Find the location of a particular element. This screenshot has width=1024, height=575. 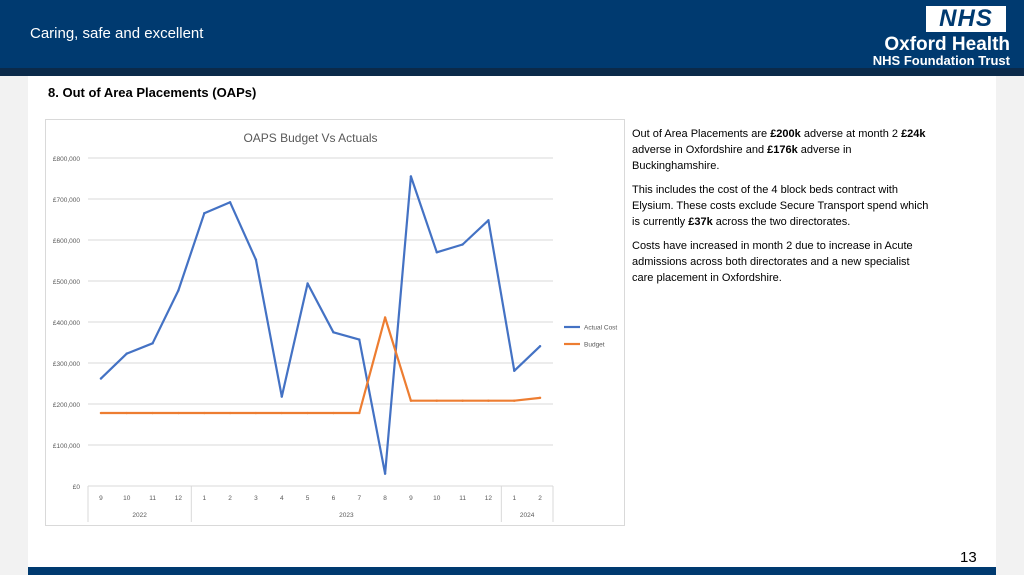

footer-bar is located at coordinates (512, 571).